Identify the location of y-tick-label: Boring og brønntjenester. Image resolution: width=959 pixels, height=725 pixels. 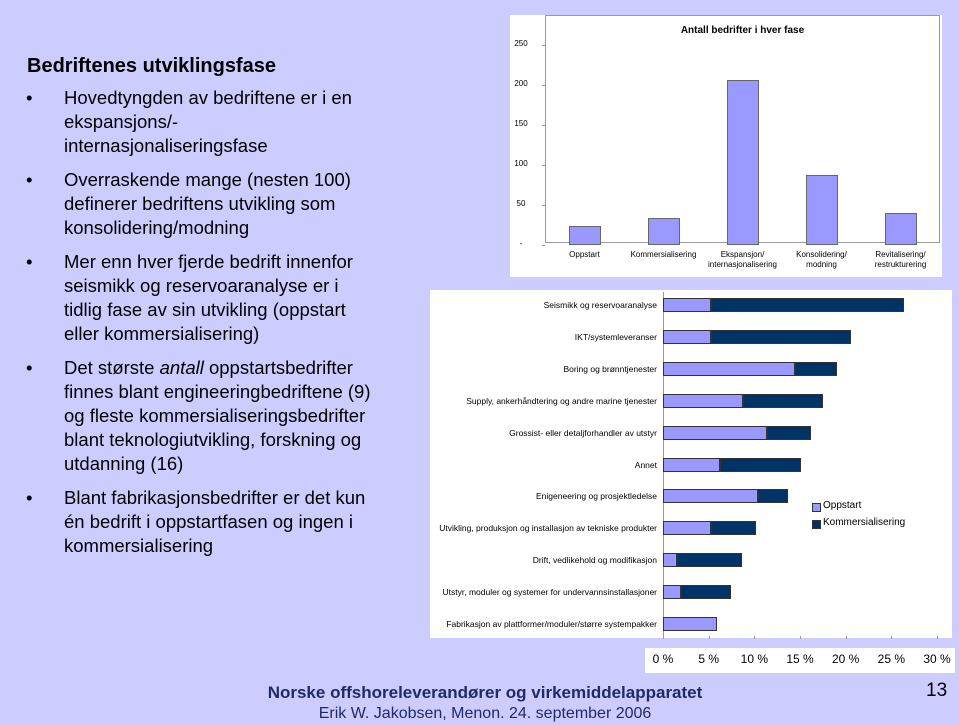
(610, 368).